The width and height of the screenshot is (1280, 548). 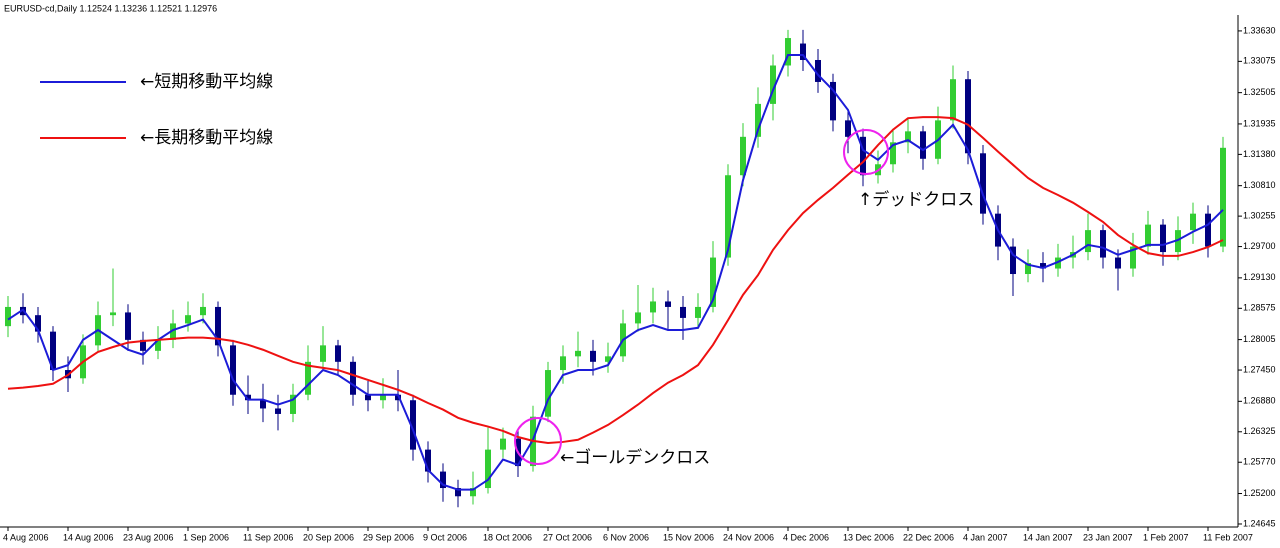 I want to click on annotation: ←ゴールデンクロス, so click(x=635, y=457).